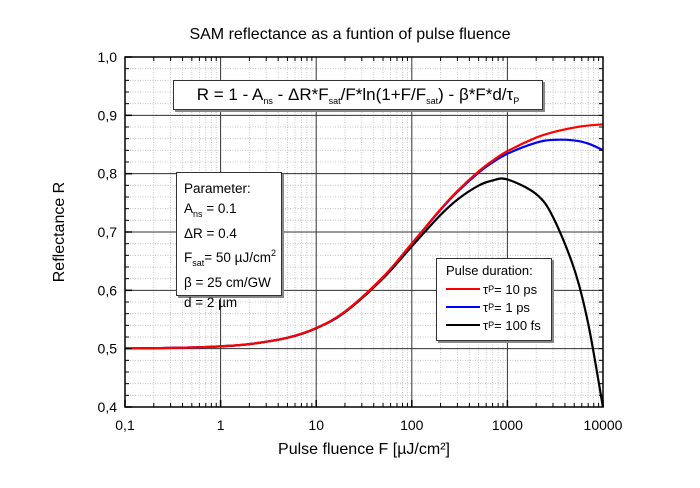 Image resolution: width=700 pixels, height=488 pixels. Describe the element at coordinates (412, 425) in the screenshot. I see `x-tick-label: 100` at that location.